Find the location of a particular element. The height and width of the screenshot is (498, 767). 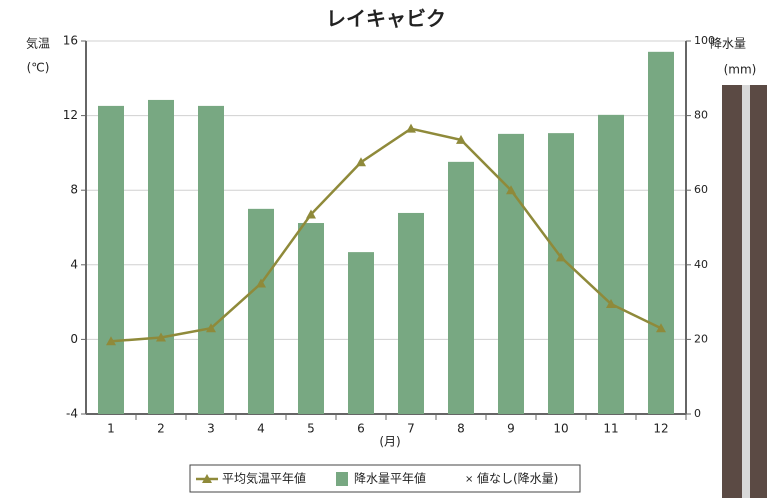

y2-tick-label: 80 is located at coordinates (701, 115).